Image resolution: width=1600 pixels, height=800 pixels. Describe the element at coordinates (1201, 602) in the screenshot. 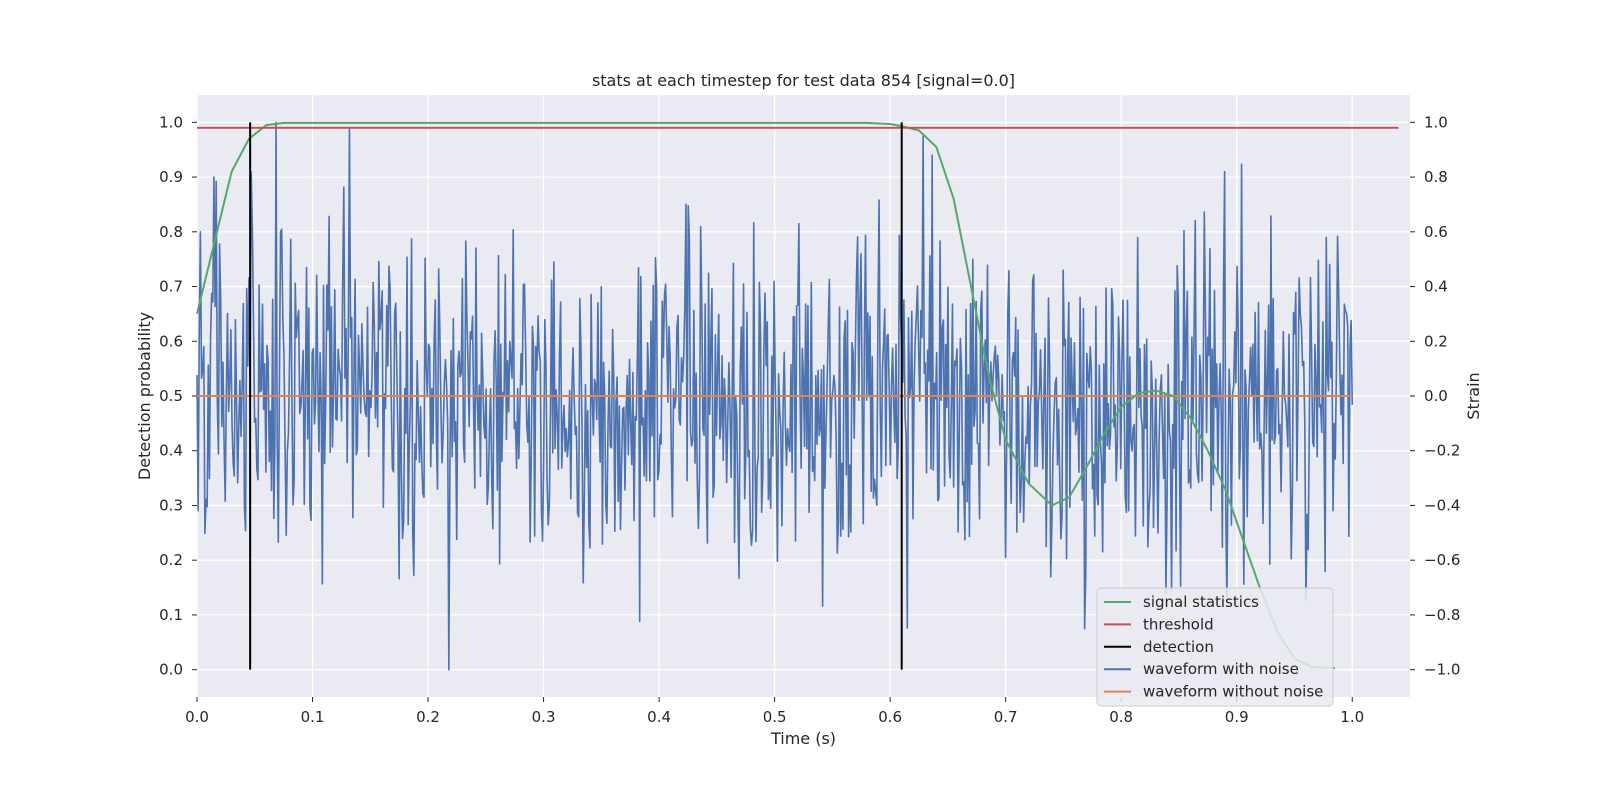

I see `legend-label: signal statistics` at that location.